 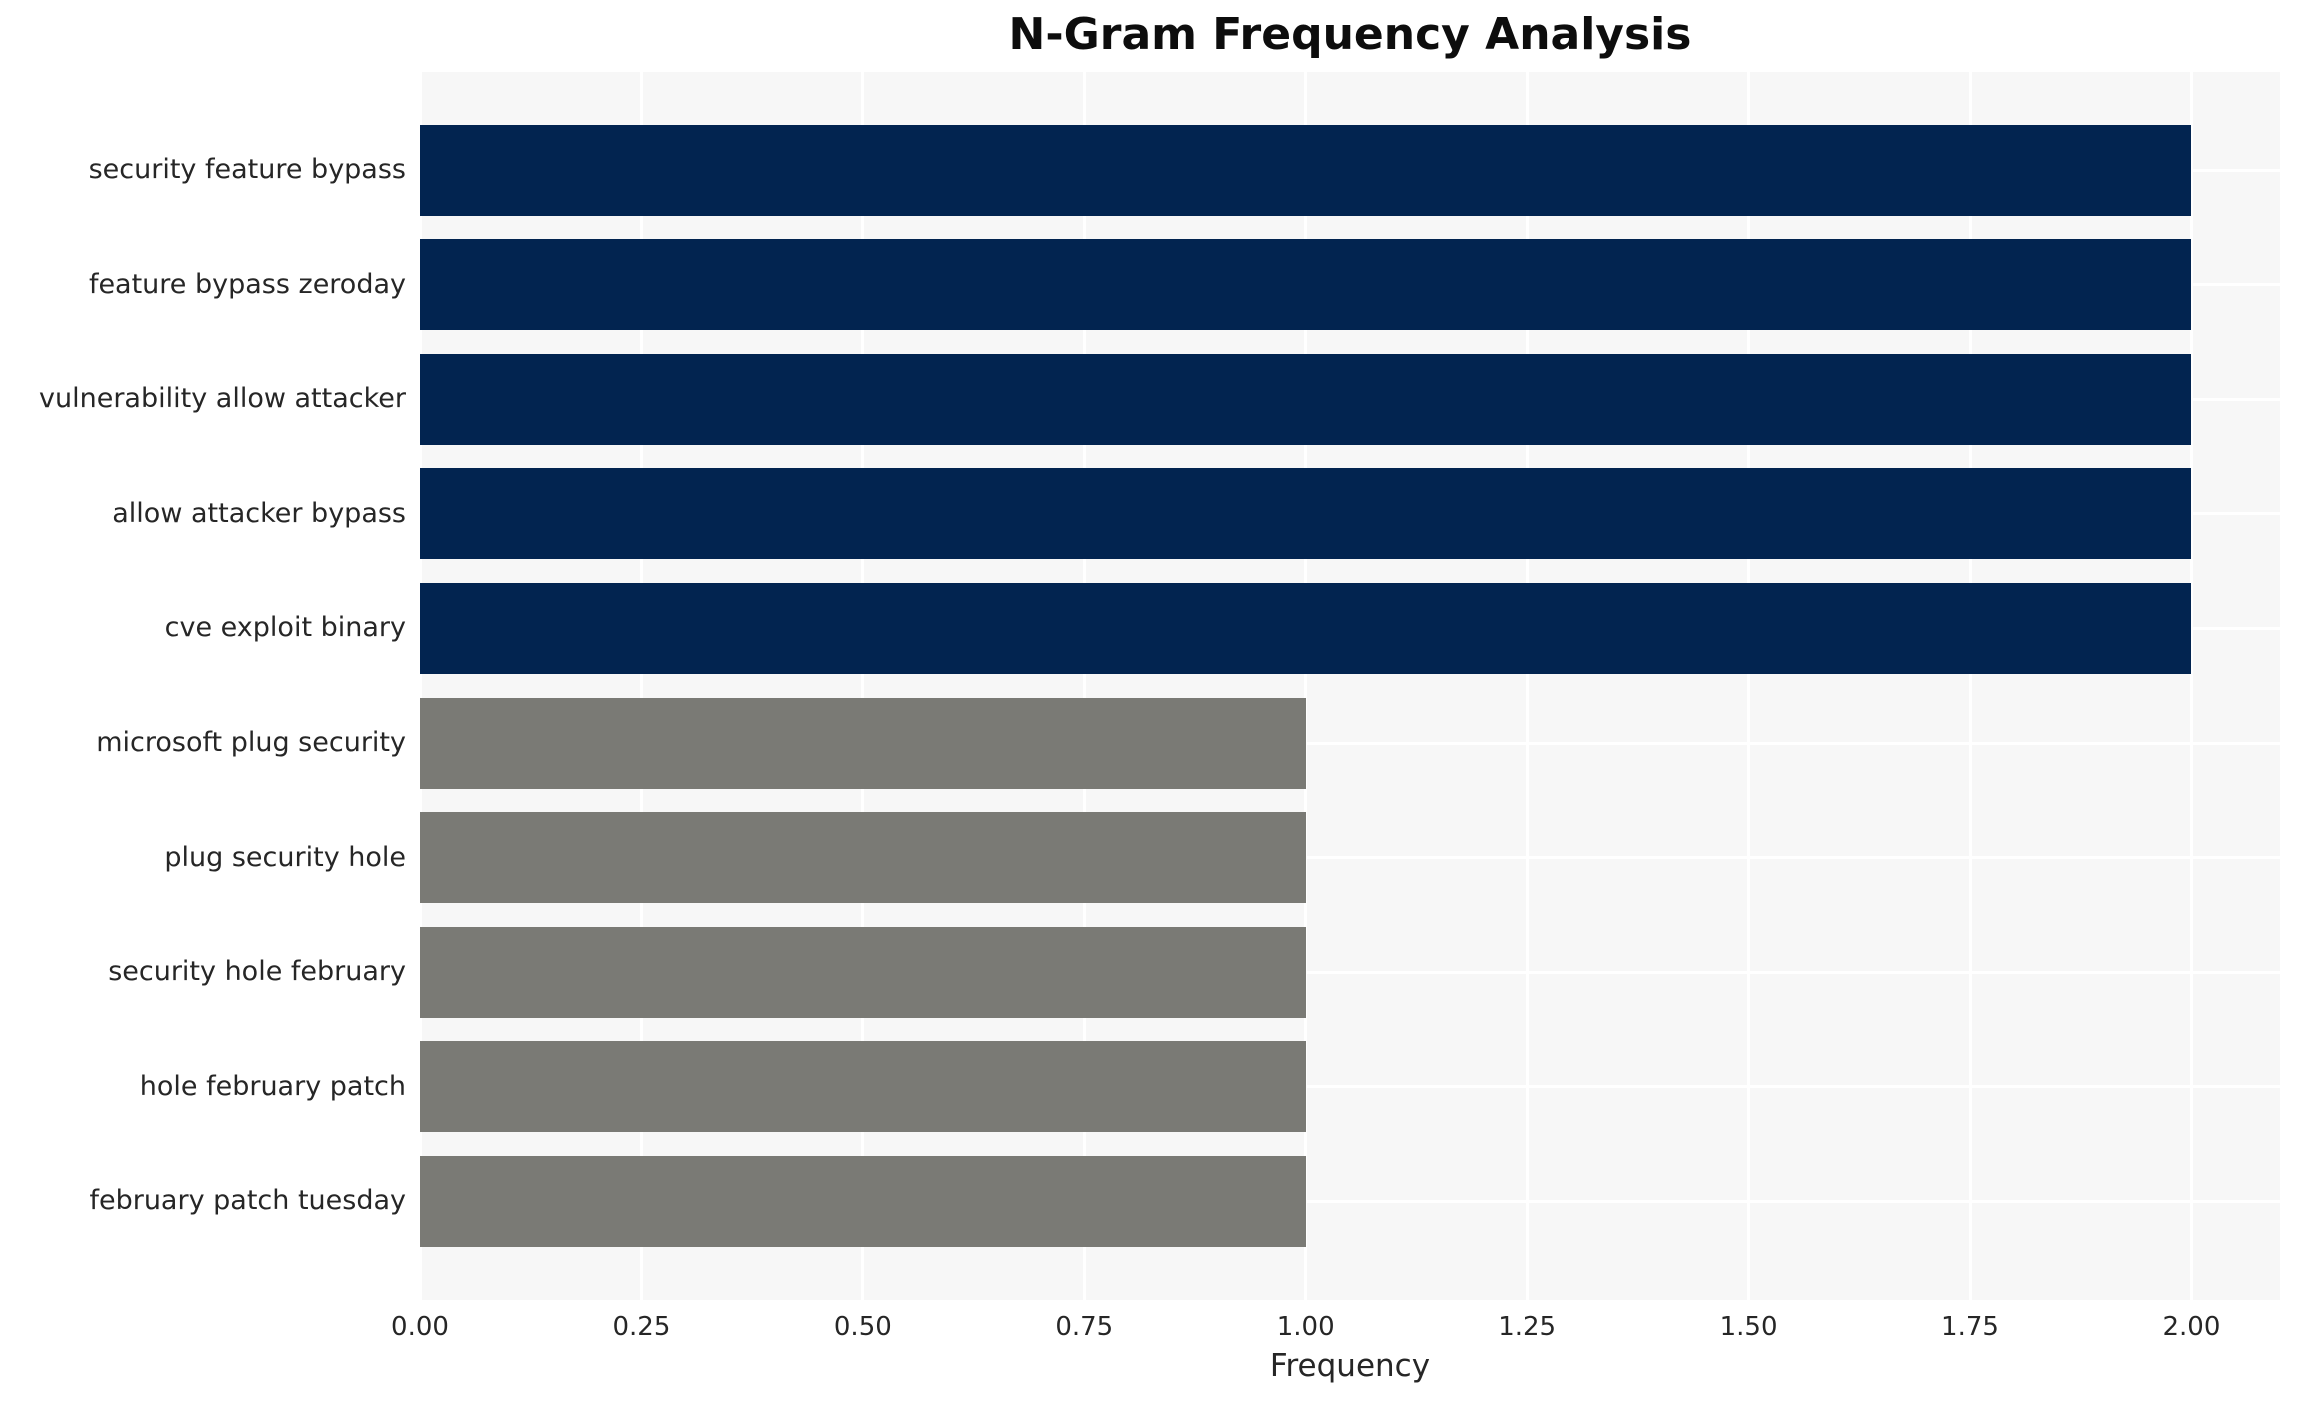 I want to click on x-tick-label: 1.50, so click(x=1748, y=1327).